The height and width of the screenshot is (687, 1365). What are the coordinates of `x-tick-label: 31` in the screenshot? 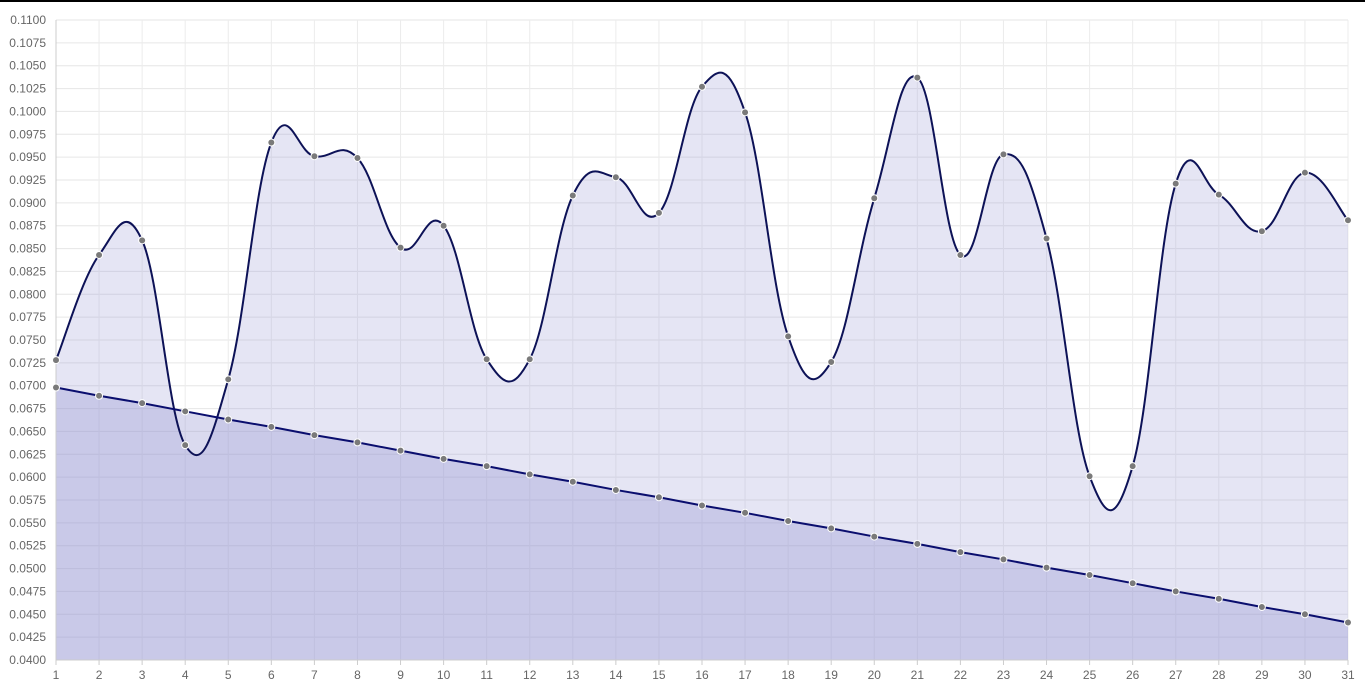 It's located at (1348, 675).